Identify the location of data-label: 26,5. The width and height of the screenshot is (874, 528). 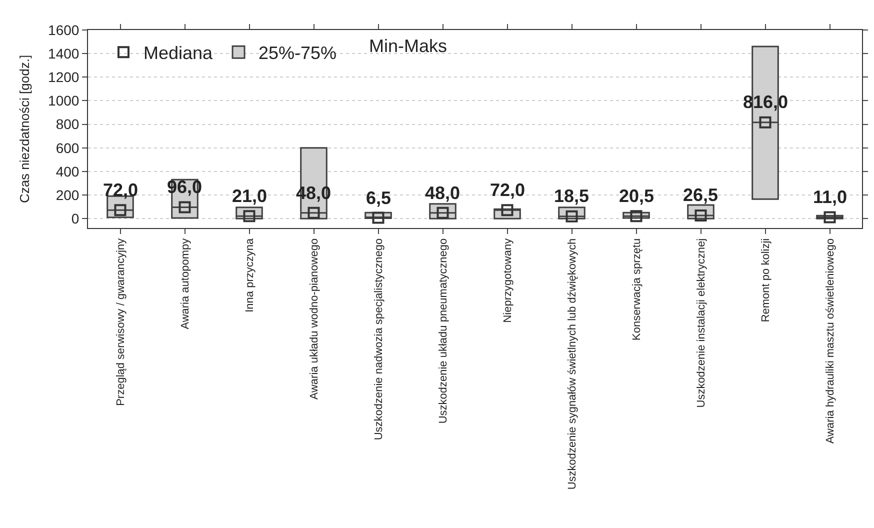
(700, 195).